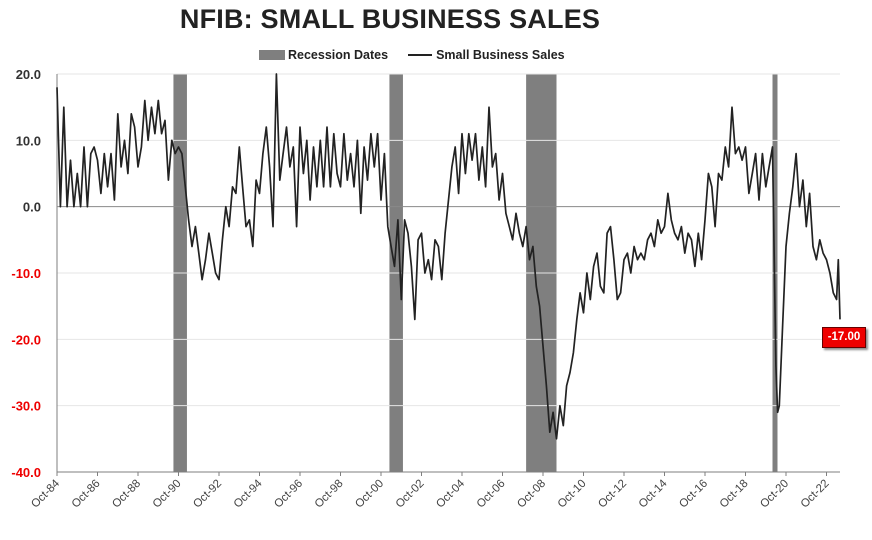 The width and height of the screenshot is (872, 540). I want to click on x-tick-label: Oct-02, so click(410, 494).